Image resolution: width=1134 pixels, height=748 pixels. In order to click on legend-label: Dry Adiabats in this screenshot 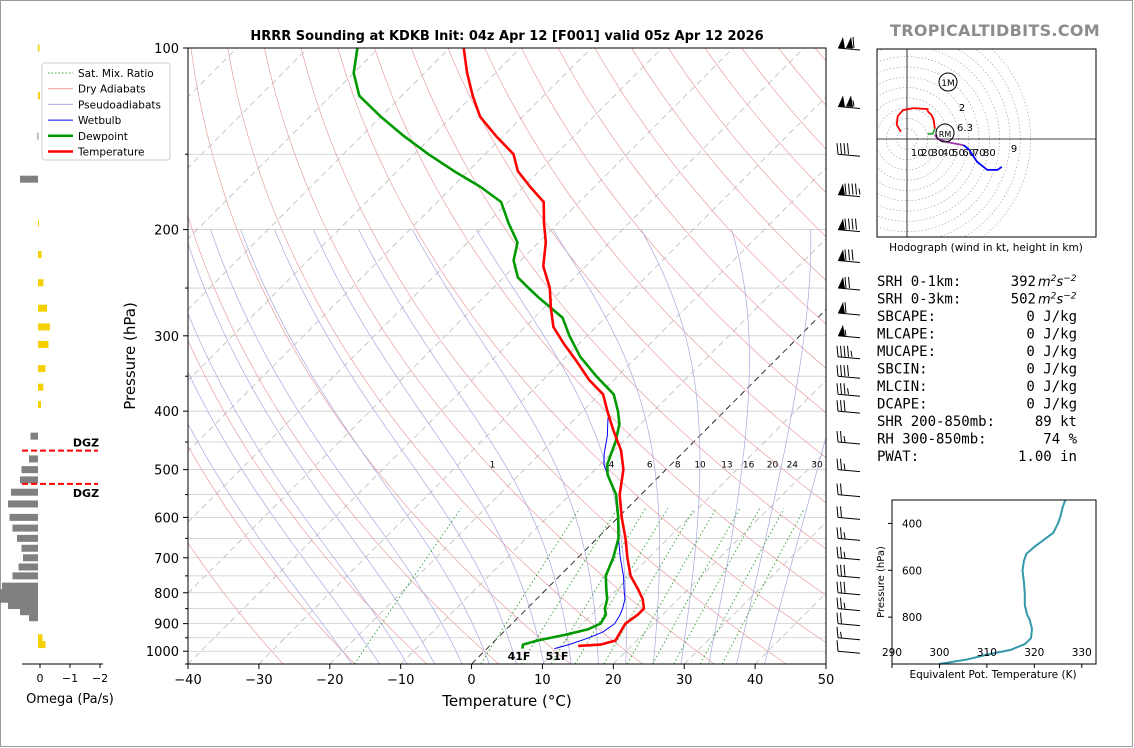, I will do `click(112, 90)`.